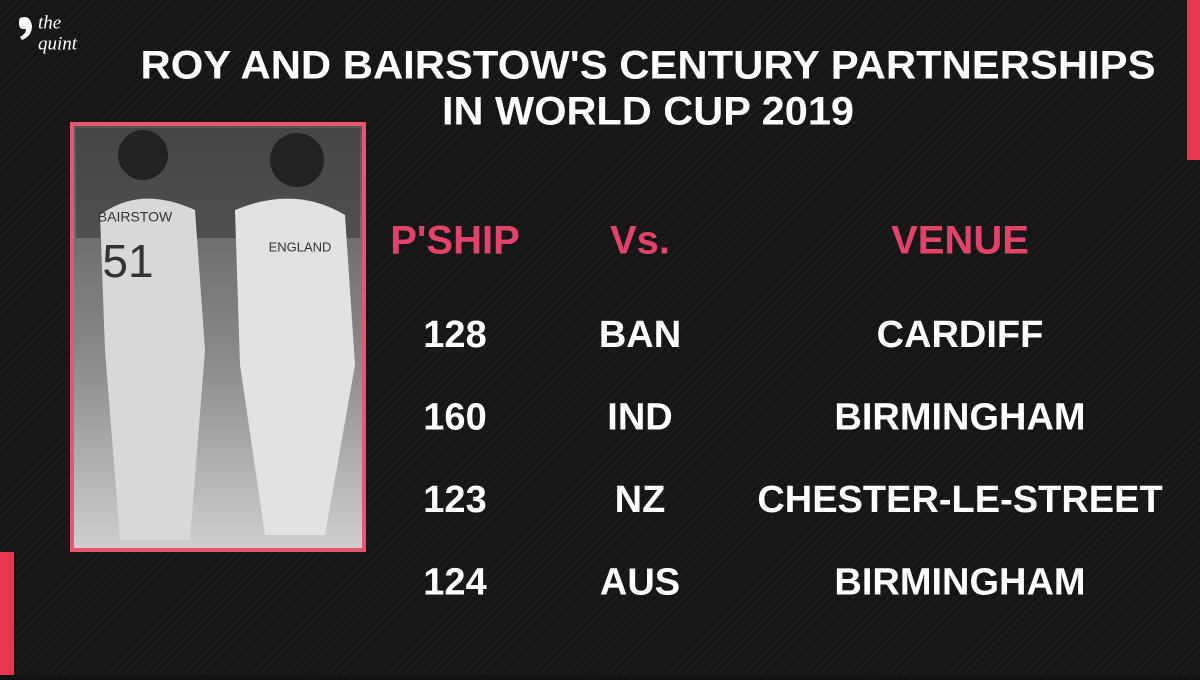 This screenshot has height=680, width=1200. What do you see at coordinates (960, 335) in the screenshot?
I see `table-cell: CARDIFF` at bounding box center [960, 335].